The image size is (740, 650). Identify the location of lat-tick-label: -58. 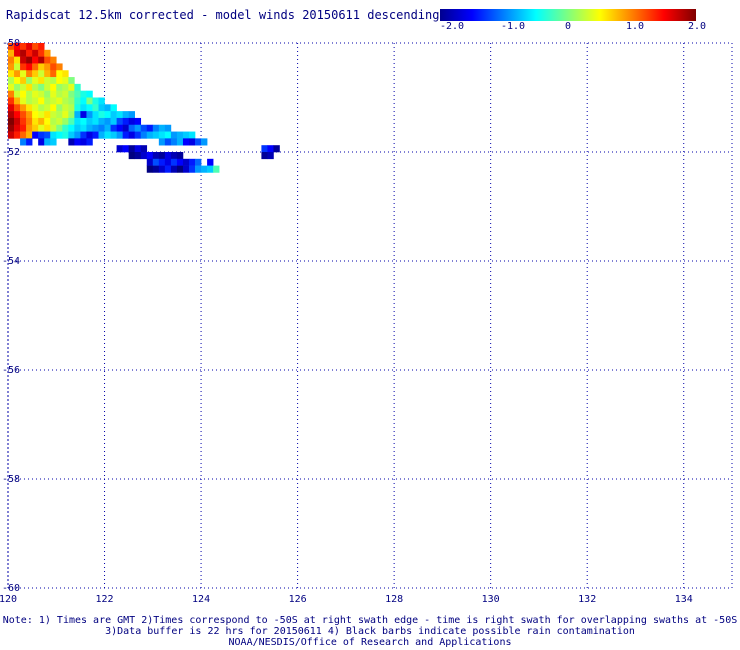
(11, 479).